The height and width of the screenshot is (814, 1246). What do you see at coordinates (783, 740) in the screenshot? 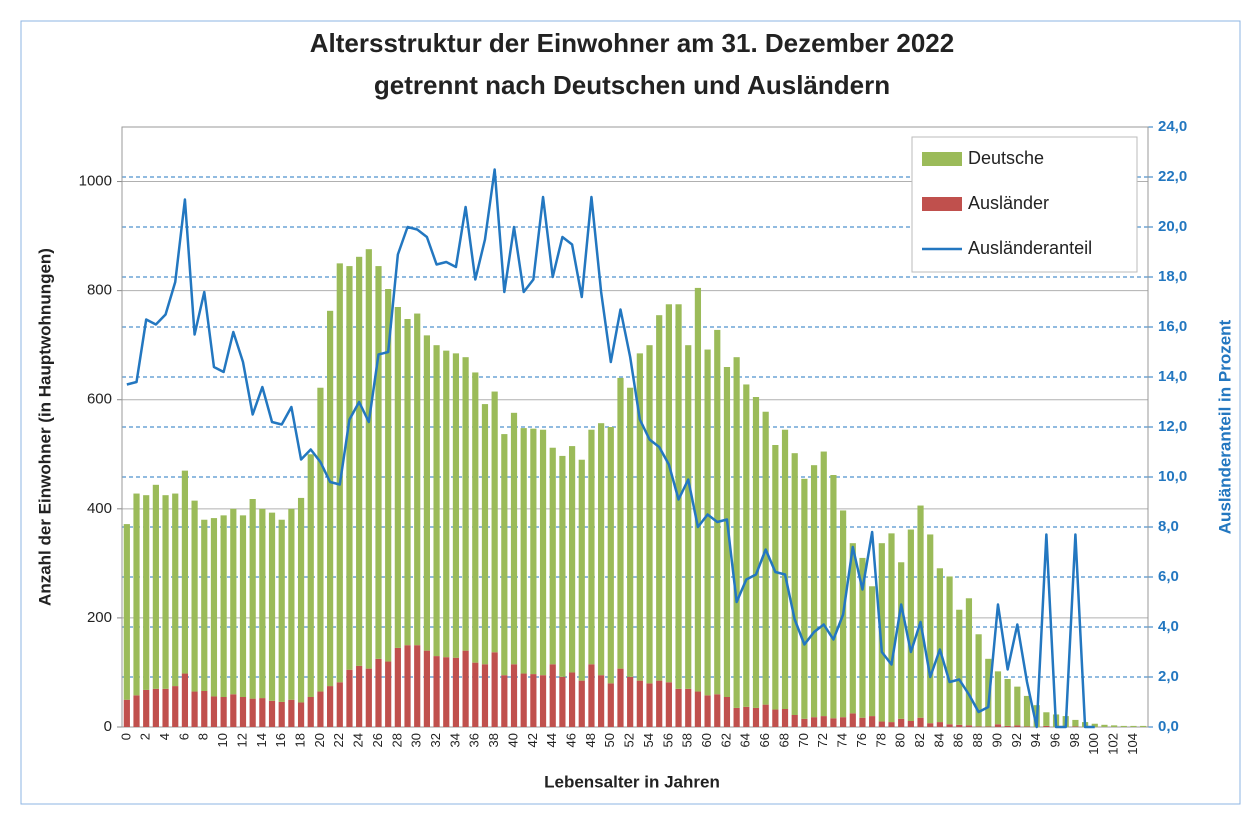
I see `x-tick-label: 68` at bounding box center [783, 740].